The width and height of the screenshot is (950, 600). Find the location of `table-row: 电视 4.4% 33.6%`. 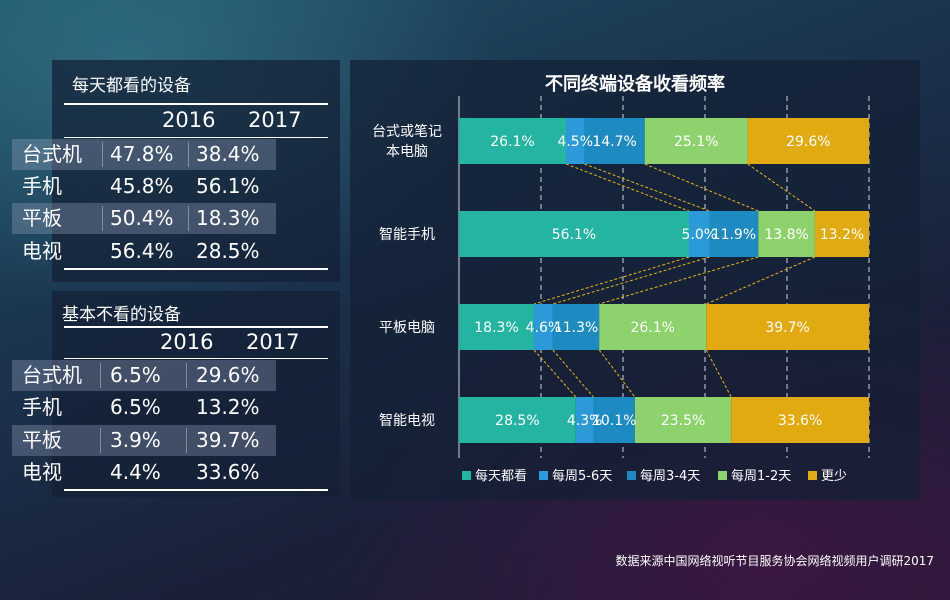

table-row: 电视 4.4% 33.6% is located at coordinates (144, 472).